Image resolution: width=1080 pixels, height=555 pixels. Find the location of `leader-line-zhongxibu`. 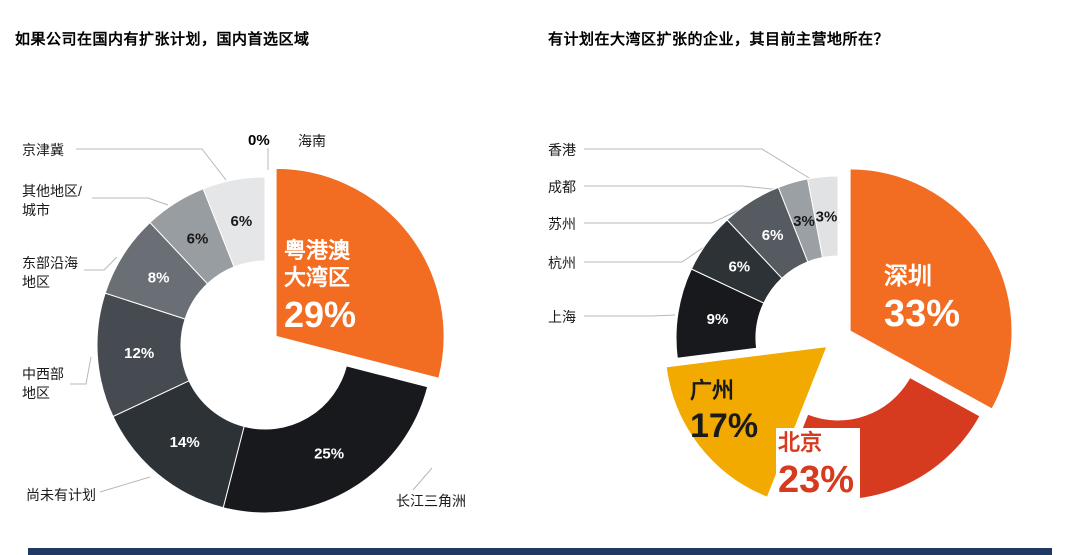

leader-line-zhongxibu is located at coordinates (81, 370).